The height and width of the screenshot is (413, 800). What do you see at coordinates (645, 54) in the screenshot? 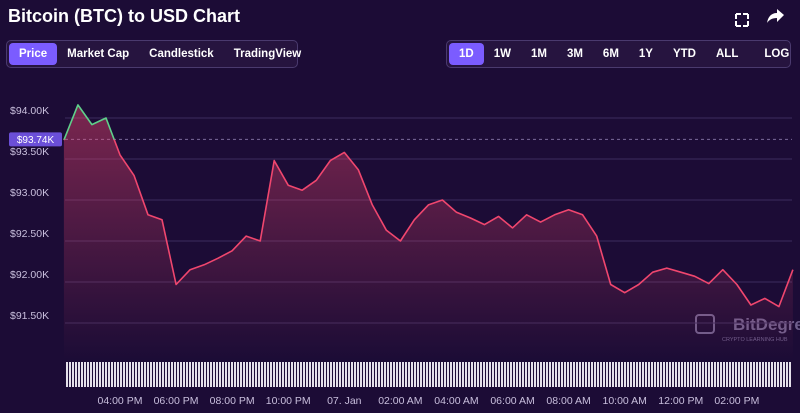
I see `range-button: 1Y` at bounding box center [645, 54].